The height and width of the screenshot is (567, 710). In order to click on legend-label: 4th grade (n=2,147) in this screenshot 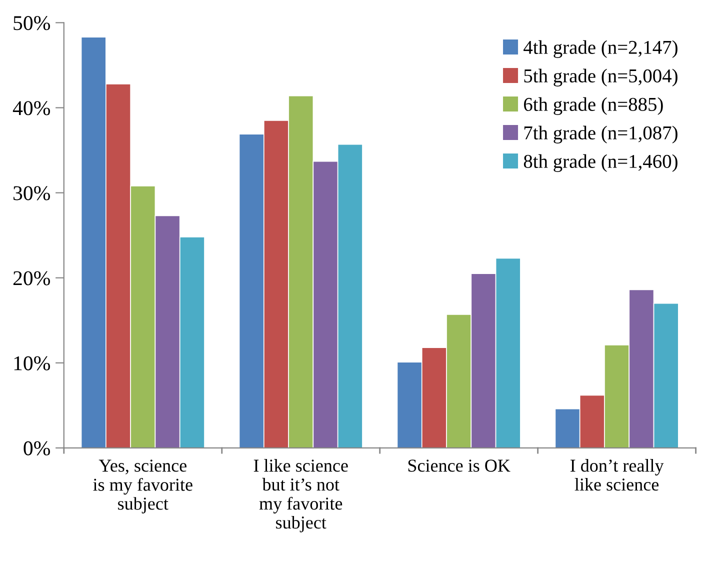, I will do `click(601, 49)`.